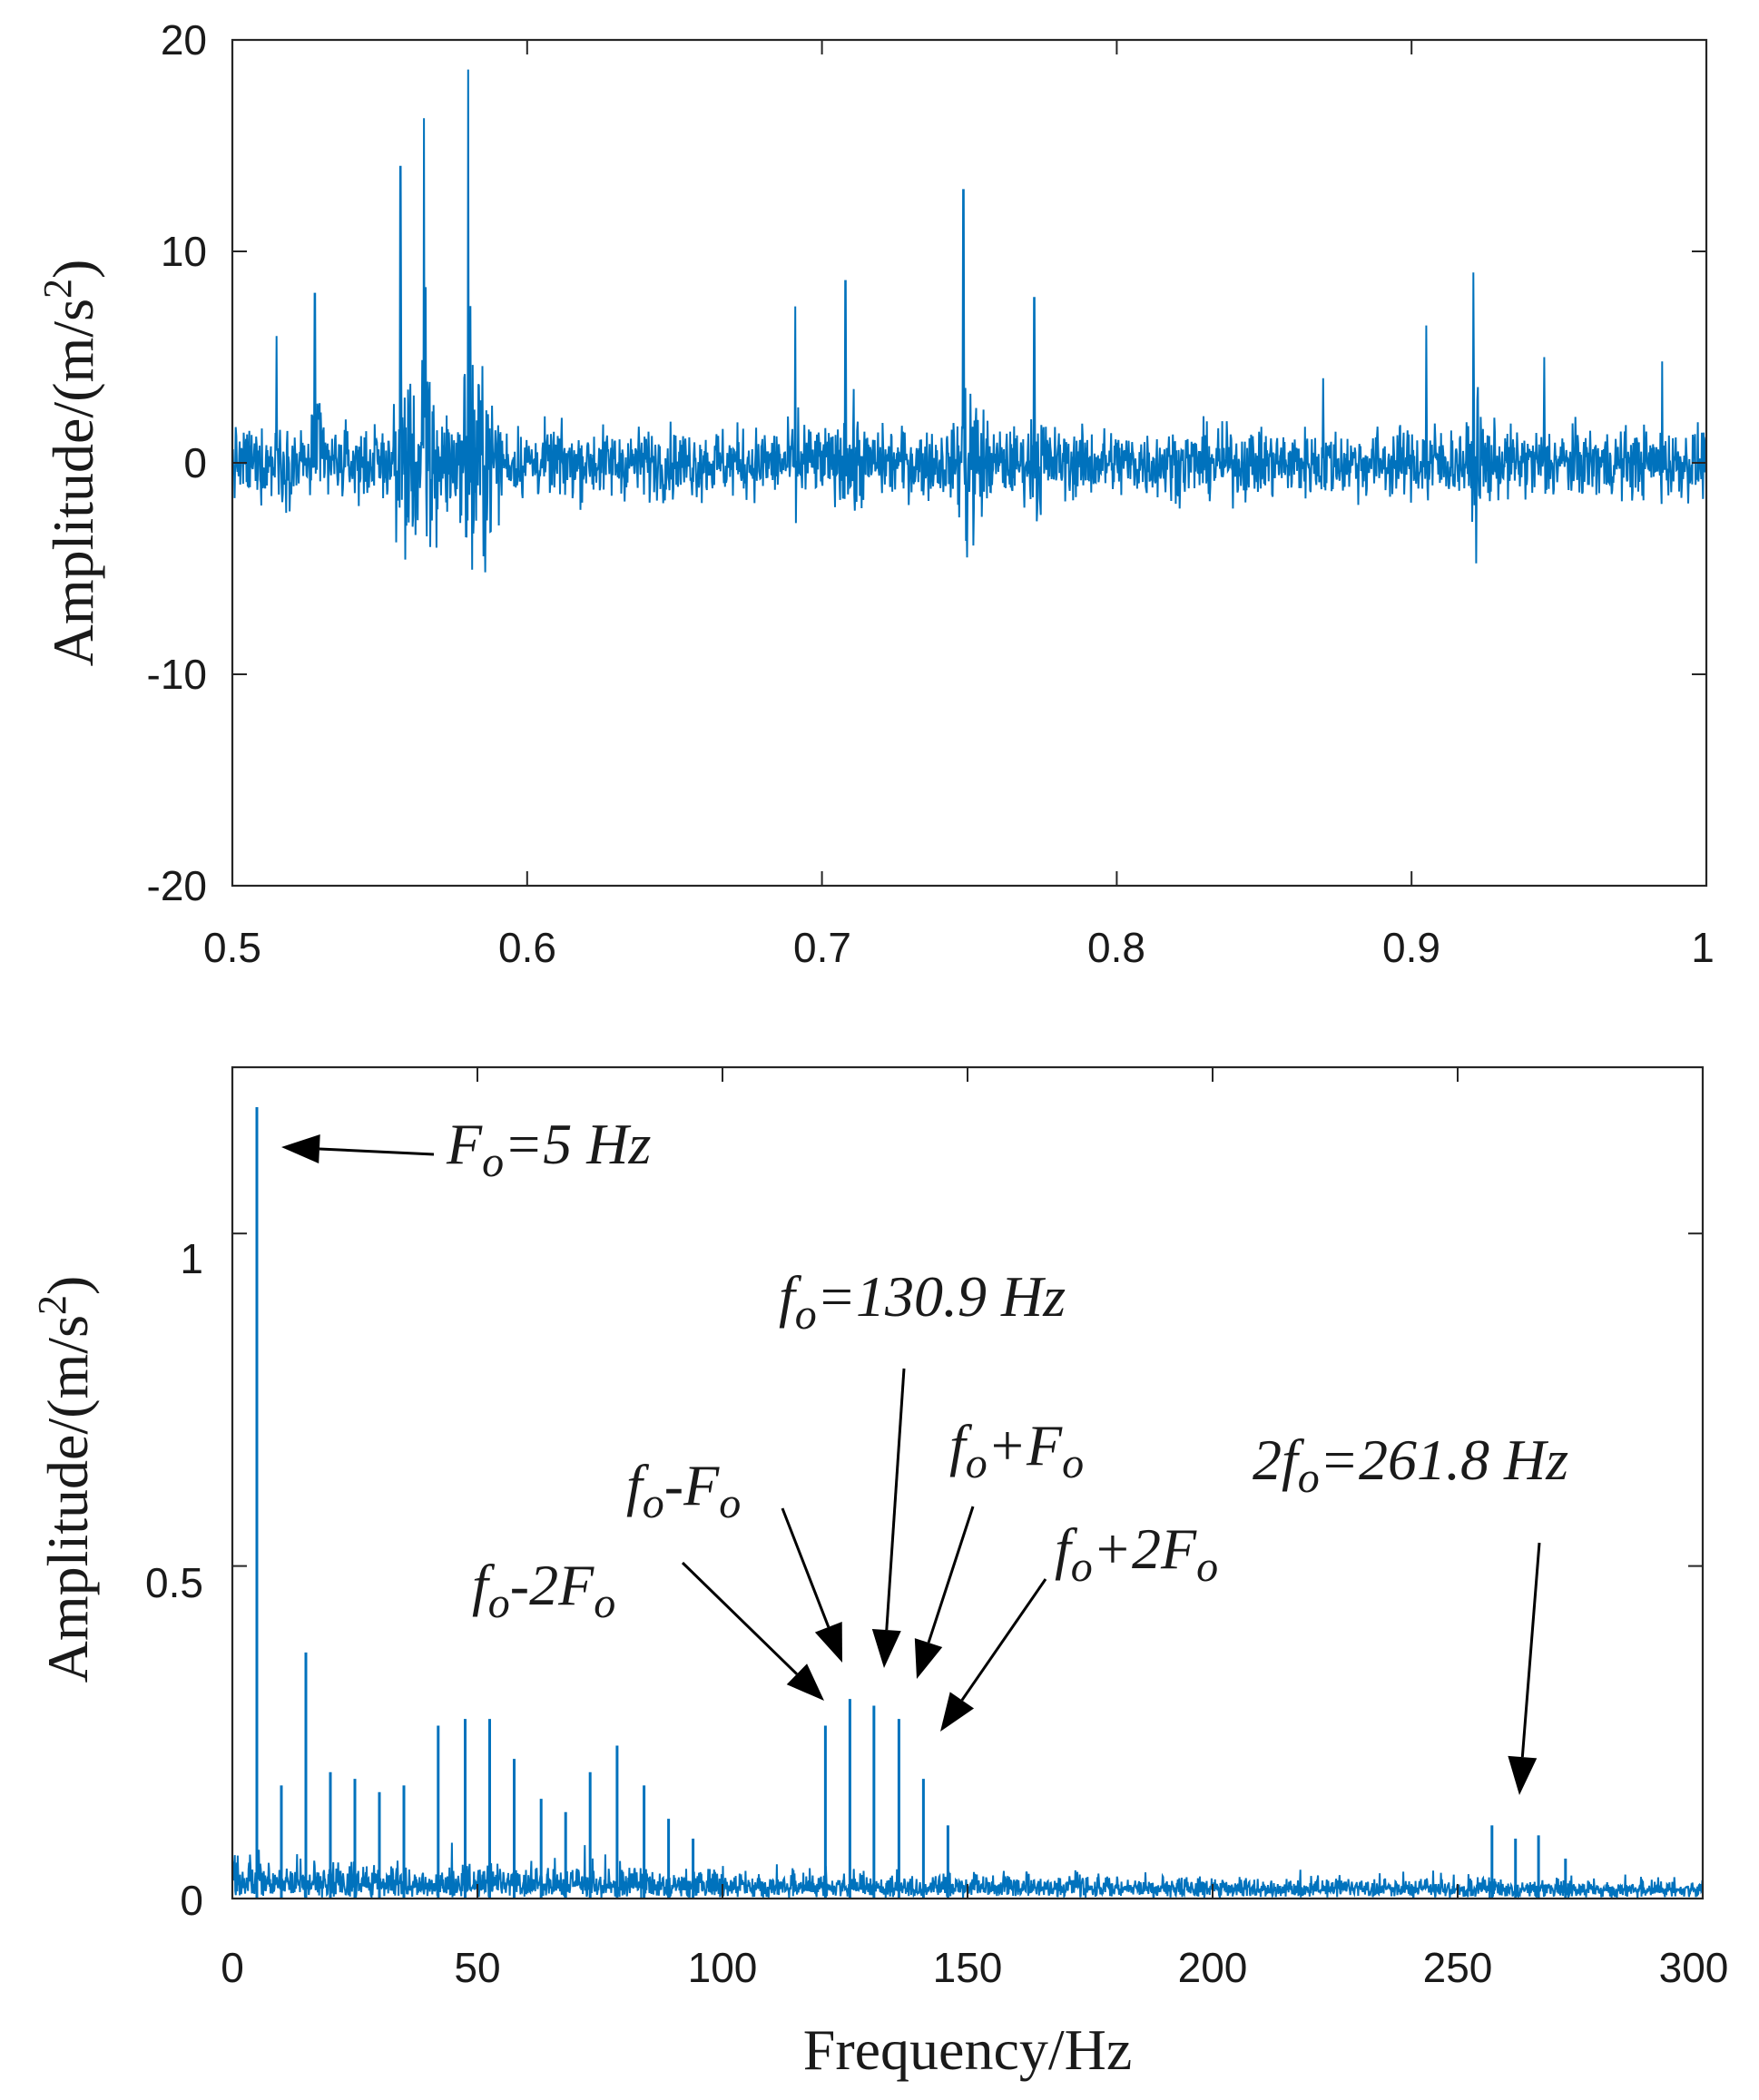  What do you see at coordinates (232, 1967) in the screenshot?
I see `spectrum-x-tick-label: 0` at bounding box center [232, 1967].